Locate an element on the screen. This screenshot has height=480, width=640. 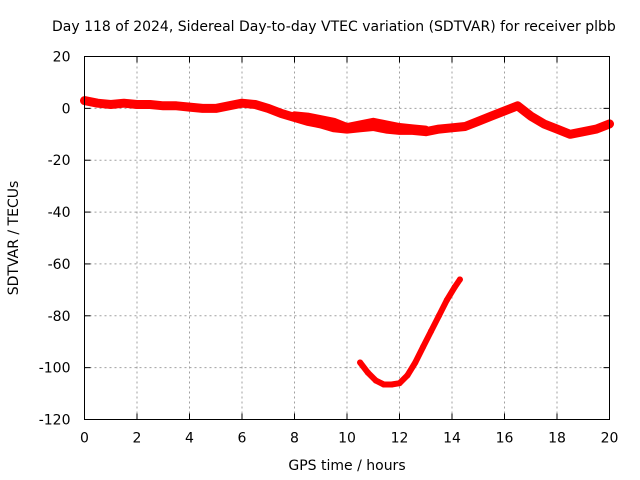
y-tick-label: -120 is located at coordinates (55, 421).